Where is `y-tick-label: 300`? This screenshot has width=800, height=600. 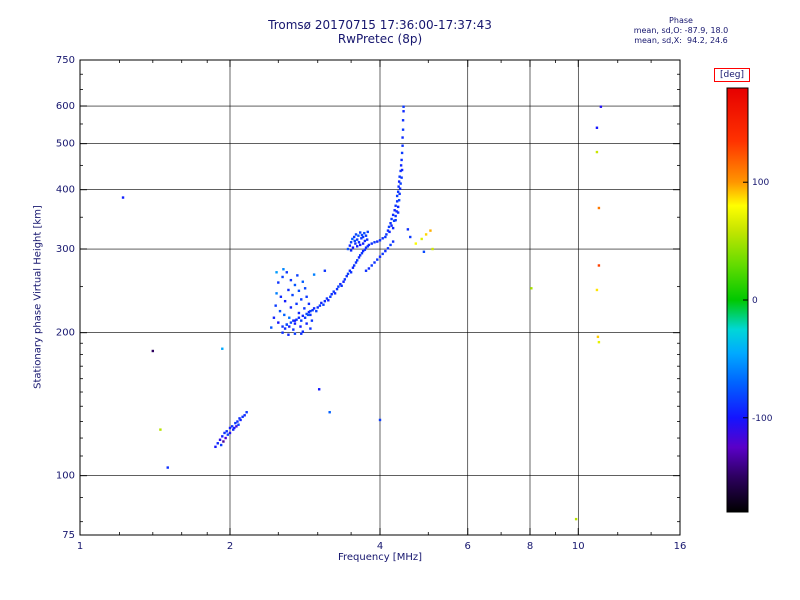 y-tick-label: 300 is located at coordinates (65, 249).